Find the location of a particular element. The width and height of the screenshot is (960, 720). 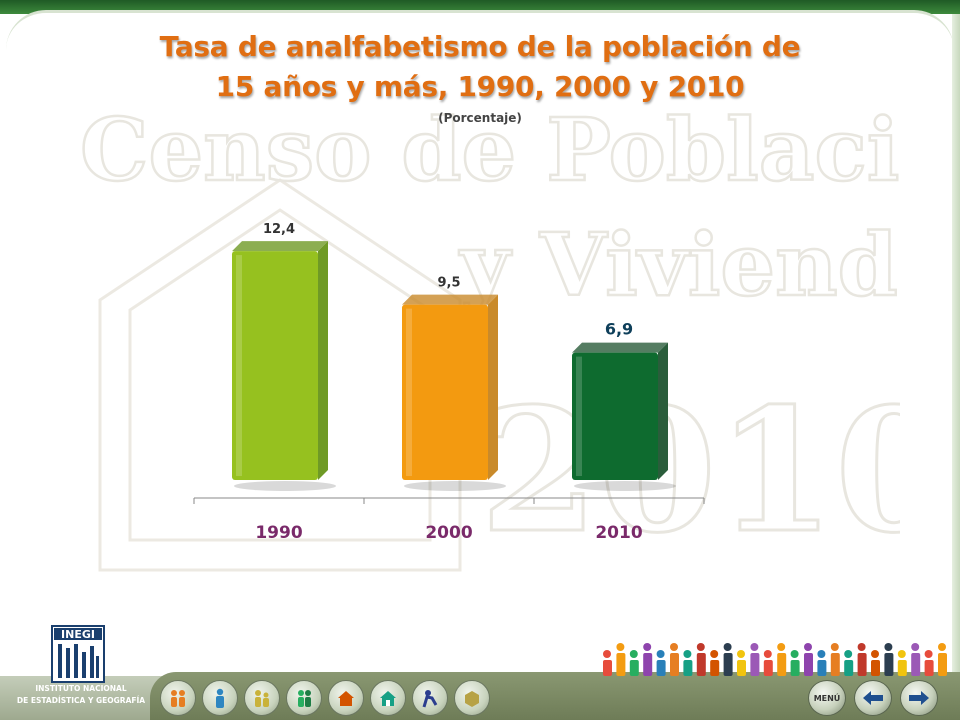

watermark-line3: 2010 is located at coordinates (690, 471).